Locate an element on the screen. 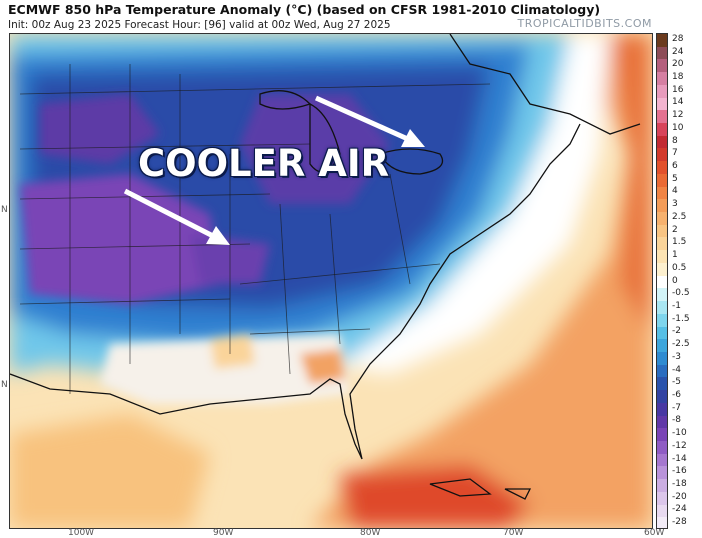  colorbar-label: -8 is located at coordinates (676, 420).